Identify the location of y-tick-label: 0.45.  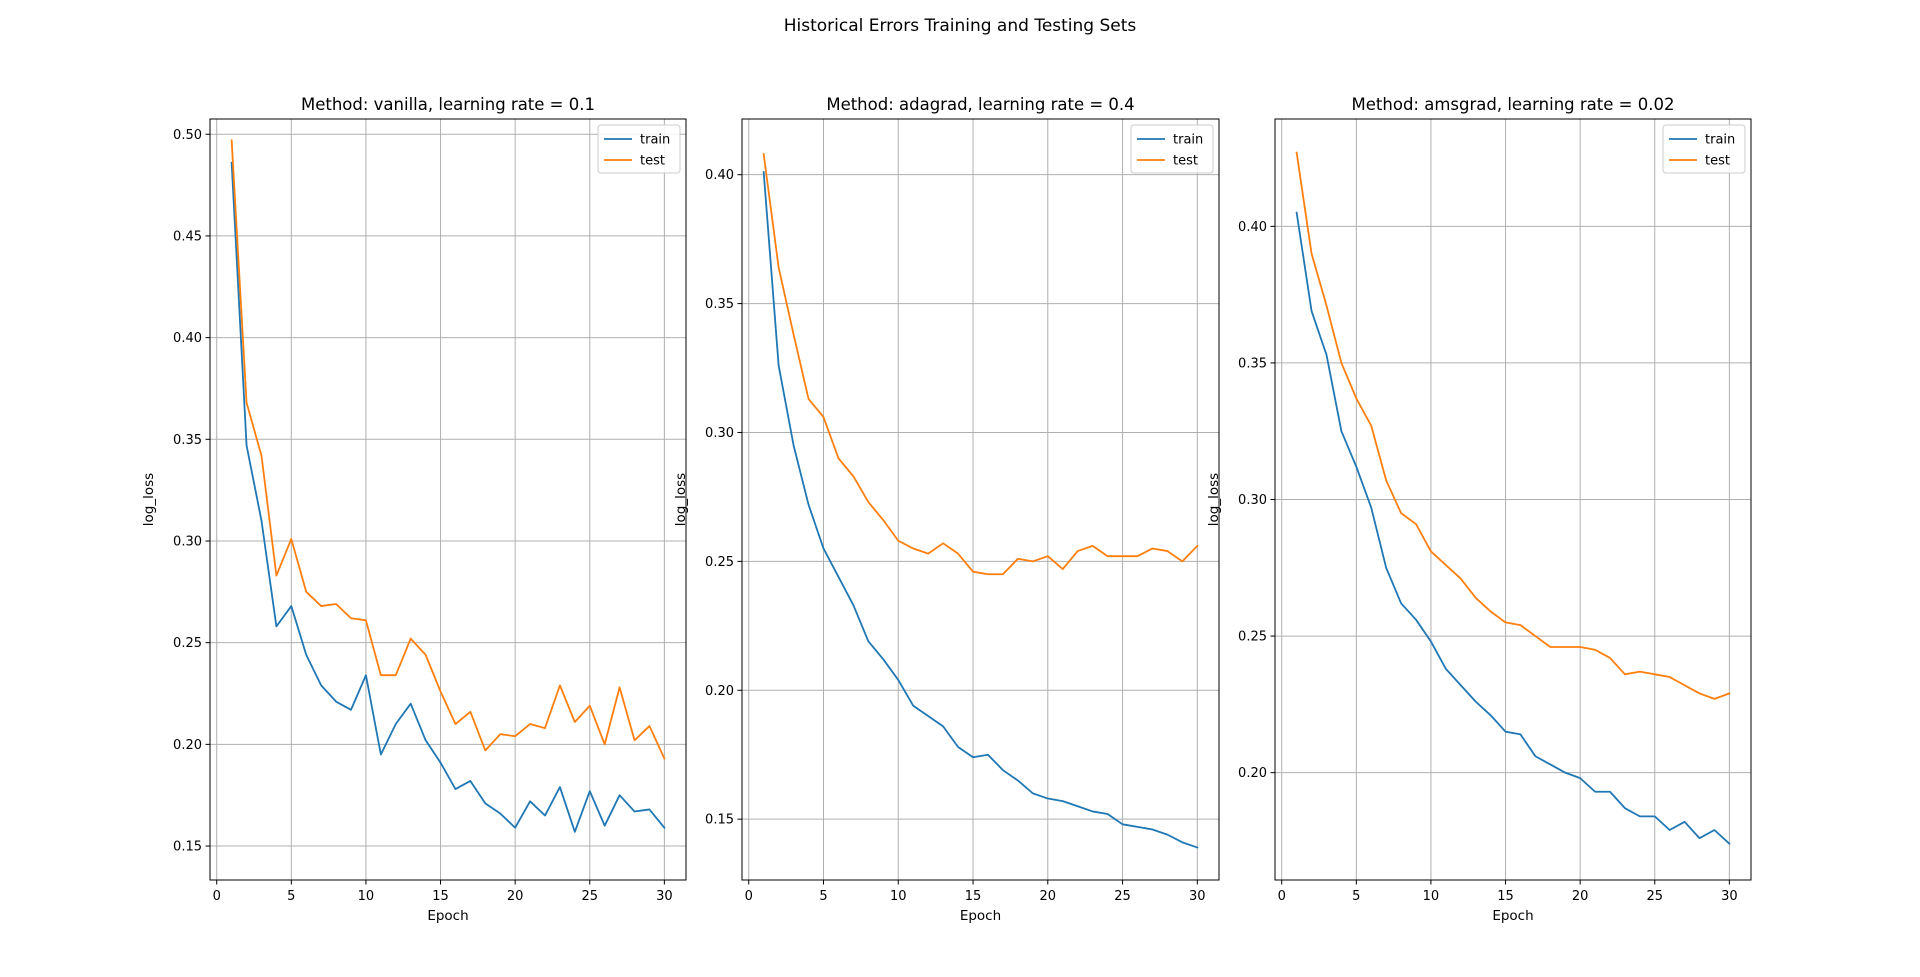
(187, 236).